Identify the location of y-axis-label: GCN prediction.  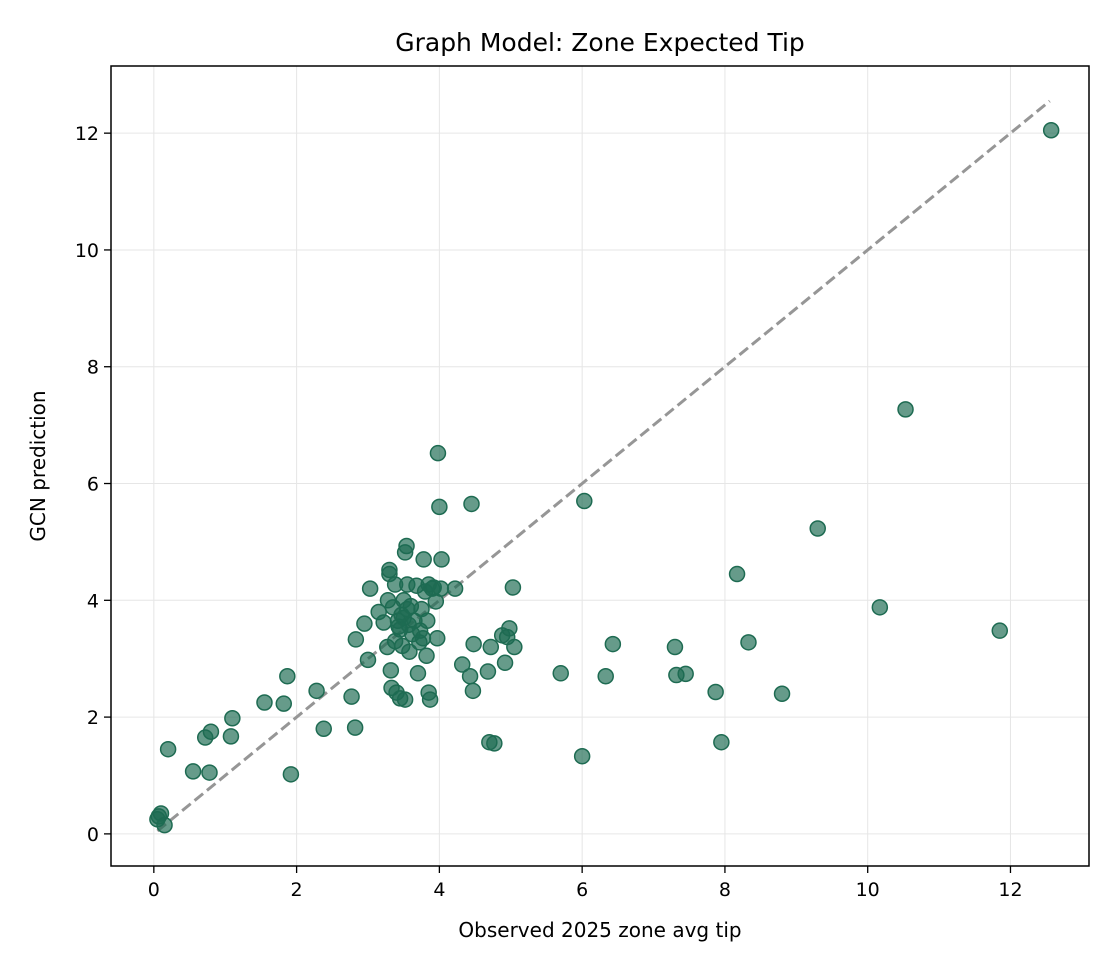
(38, 465).